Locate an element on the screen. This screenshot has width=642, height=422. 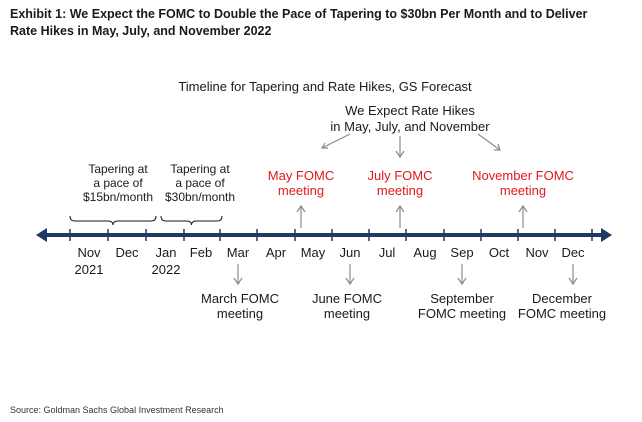
hike-callout-line-1: We Expect Rate Hikes is located at coordinates (410, 110).